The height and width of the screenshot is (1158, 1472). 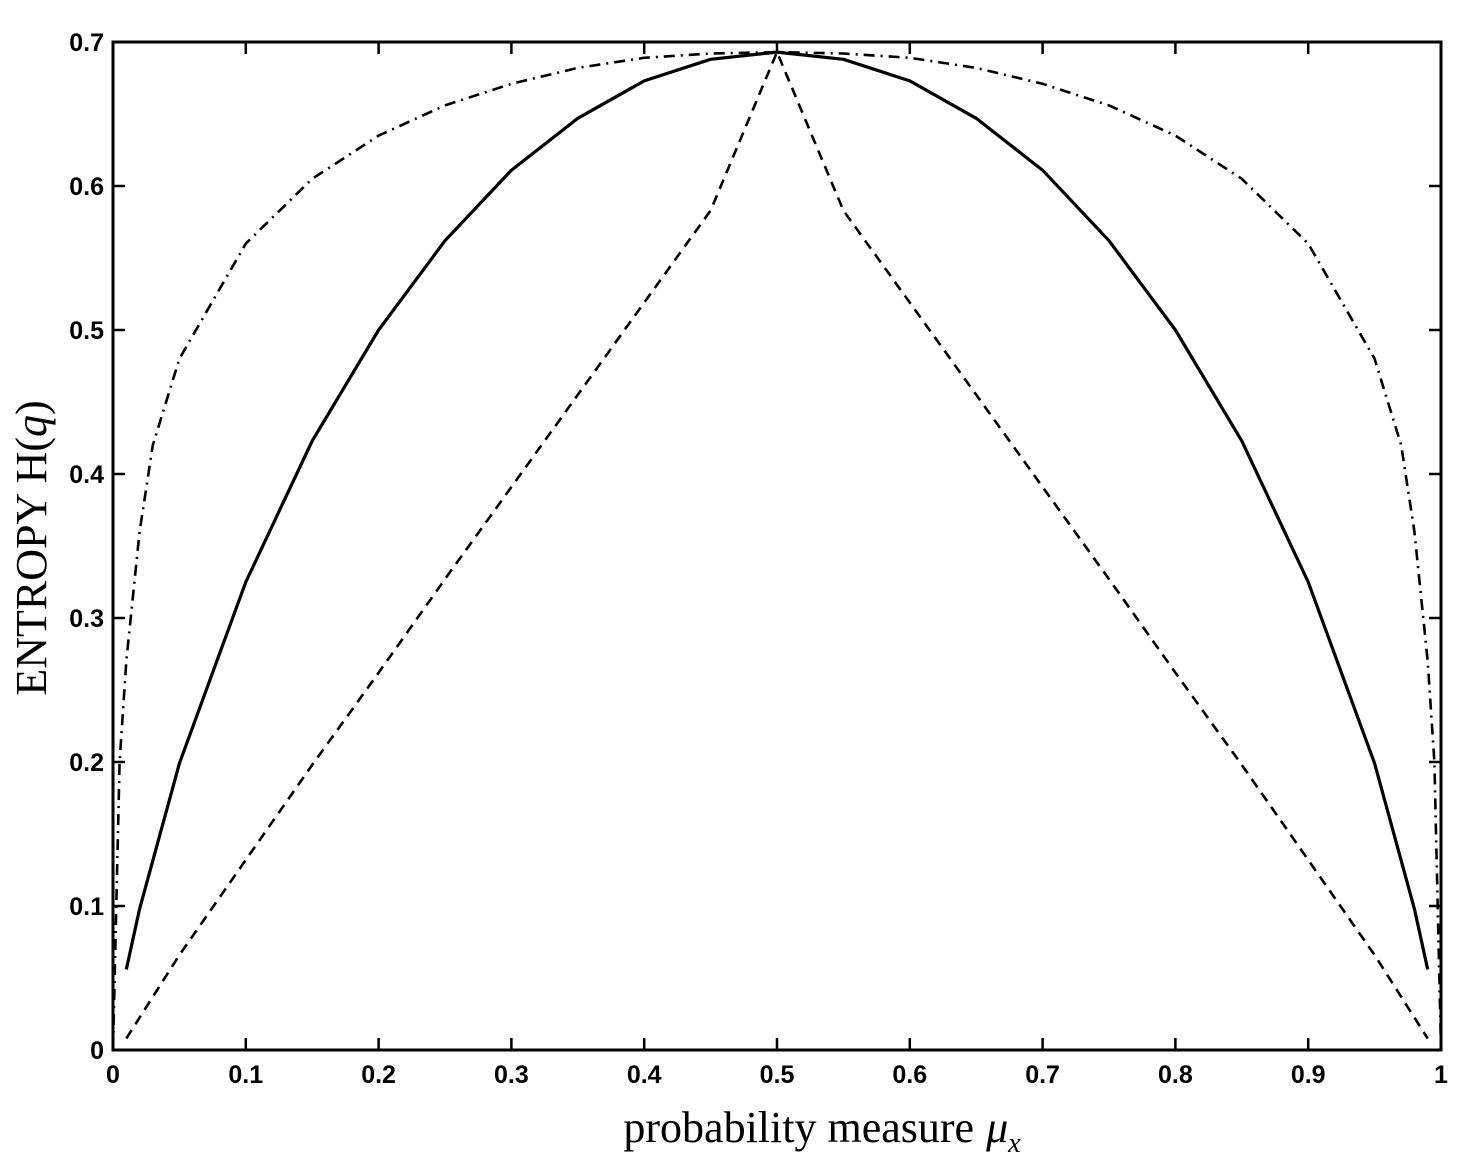 What do you see at coordinates (113, 1075) in the screenshot?
I see `x-tick-label: 0` at bounding box center [113, 1075].